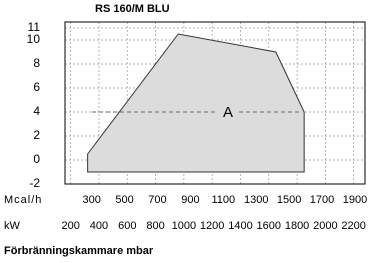  I want to click on x-tick-label: 200, so click(70, 226).